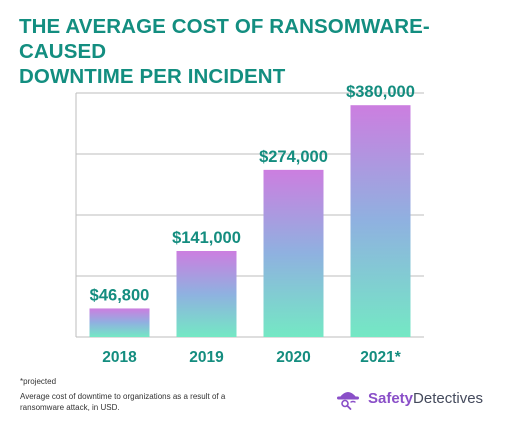 The width and height of the screenshot is (512, 425). Describe the element at coordinates (348, 401) in the screenshot. I see `detective-hat-icon` at that location.